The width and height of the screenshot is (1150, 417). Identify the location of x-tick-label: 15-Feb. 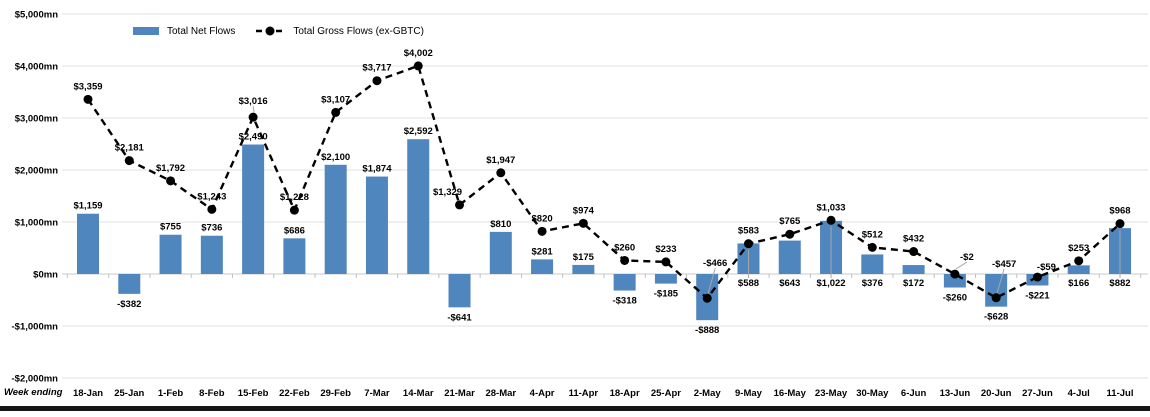
(253, 393).